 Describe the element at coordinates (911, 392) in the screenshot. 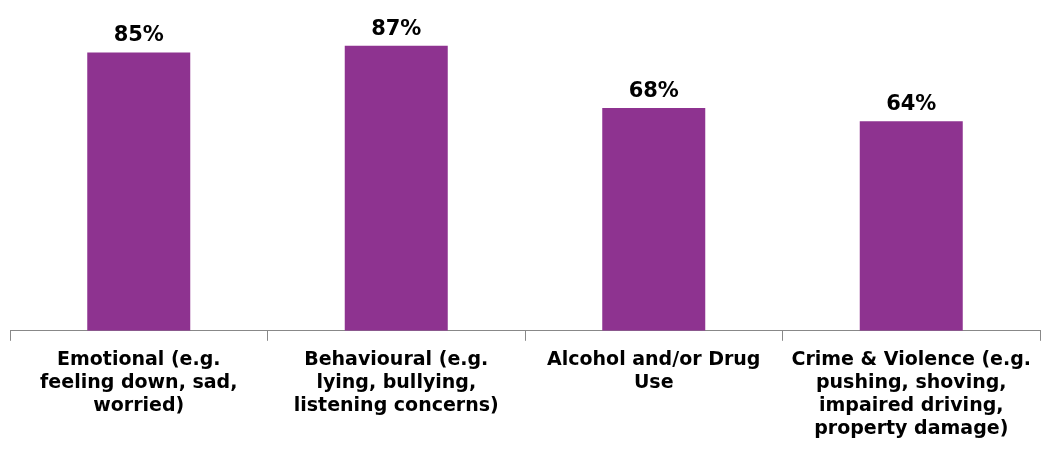

I see `x-tick-label: Crime & Violence (e.g. pushing, shoving, impaired driving, property damage)` at that location.